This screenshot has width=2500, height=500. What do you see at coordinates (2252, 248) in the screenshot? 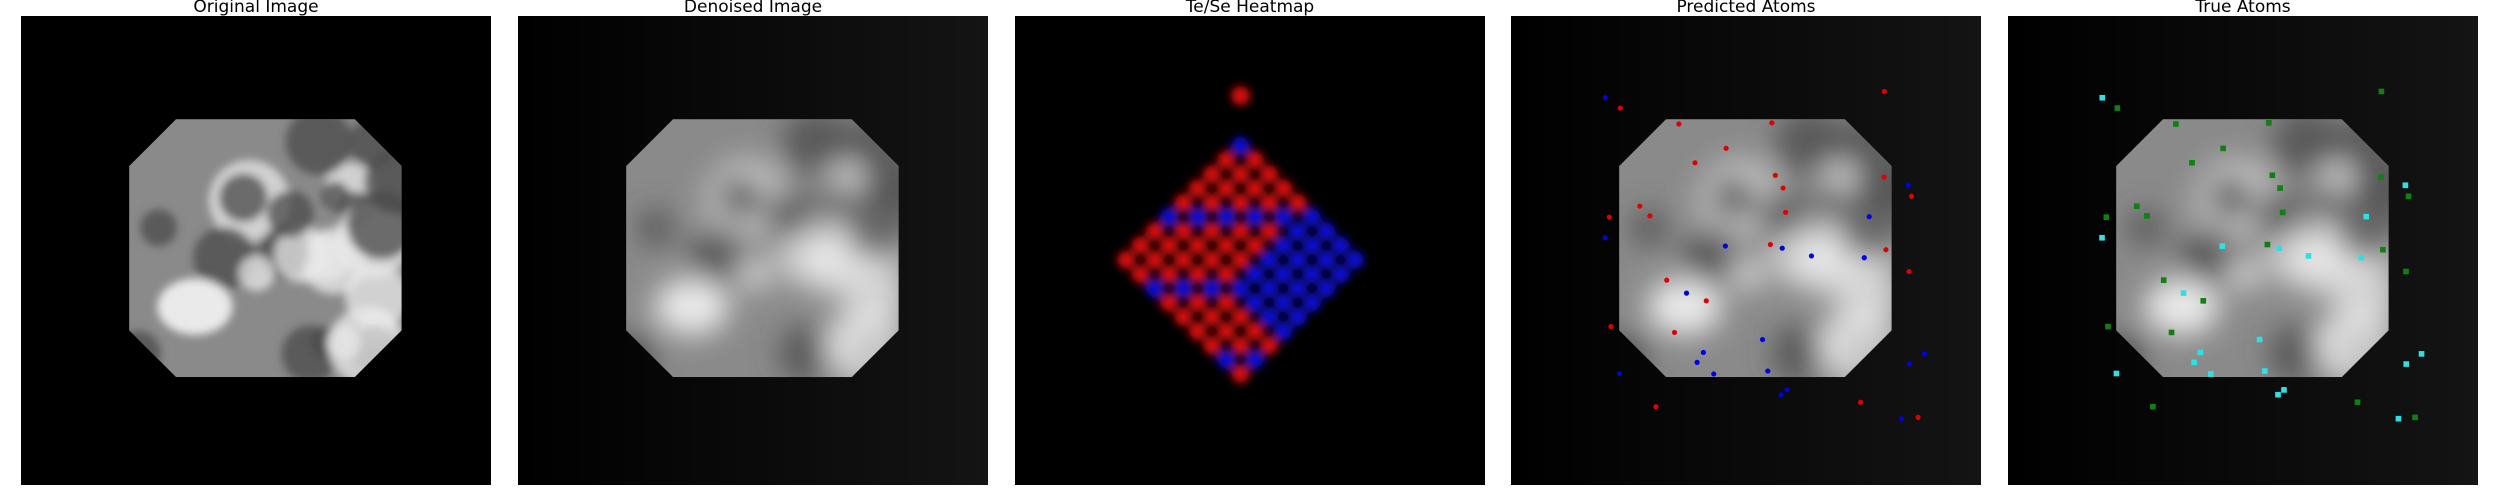
I see `octagon-image` at bounding box center [2252, 248].